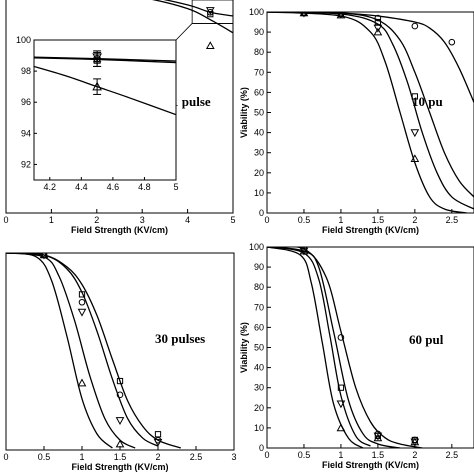 The height and width of the screenshot is (474, 474). I want to click on x-tick-label: 5, so click(232, 220).